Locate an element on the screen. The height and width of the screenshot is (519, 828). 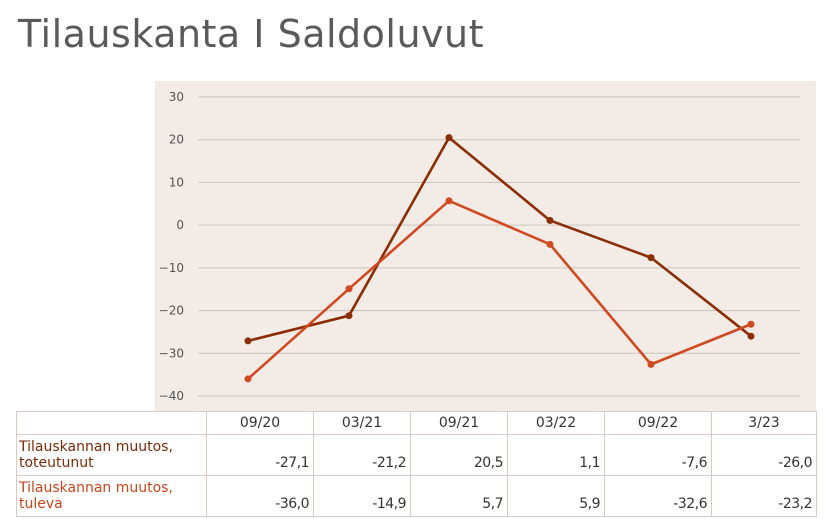
table-header-row: 09/20 03/21 09/21 03/22 09/22 3/23 is located at coordinates (416, 423).